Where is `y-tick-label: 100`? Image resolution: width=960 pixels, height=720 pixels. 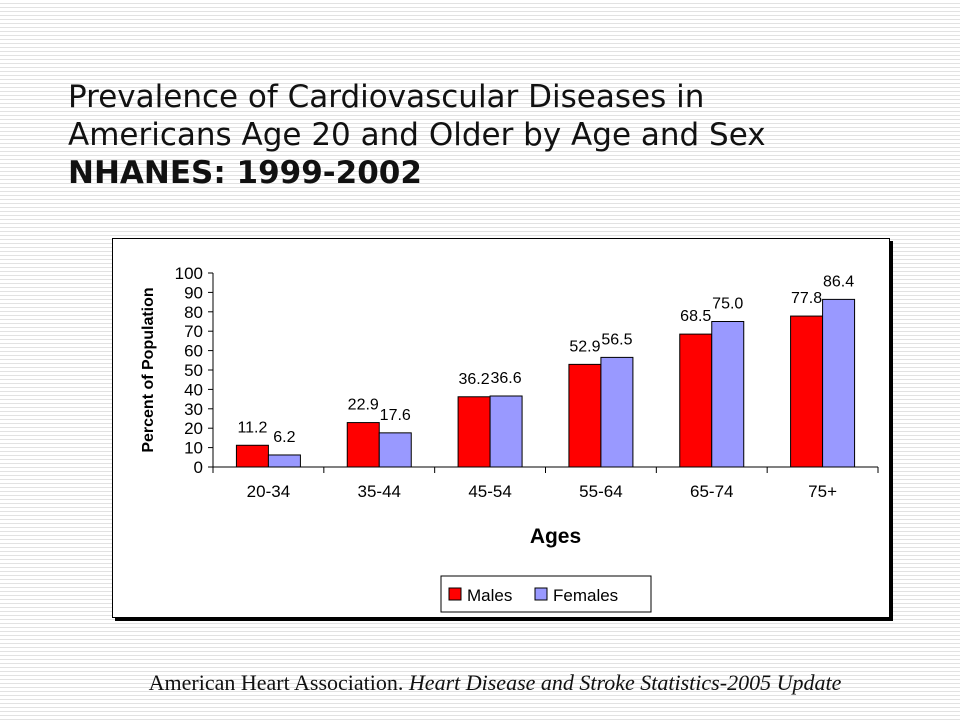
y-tick-label: 100 is located at coordinates (189, 273).